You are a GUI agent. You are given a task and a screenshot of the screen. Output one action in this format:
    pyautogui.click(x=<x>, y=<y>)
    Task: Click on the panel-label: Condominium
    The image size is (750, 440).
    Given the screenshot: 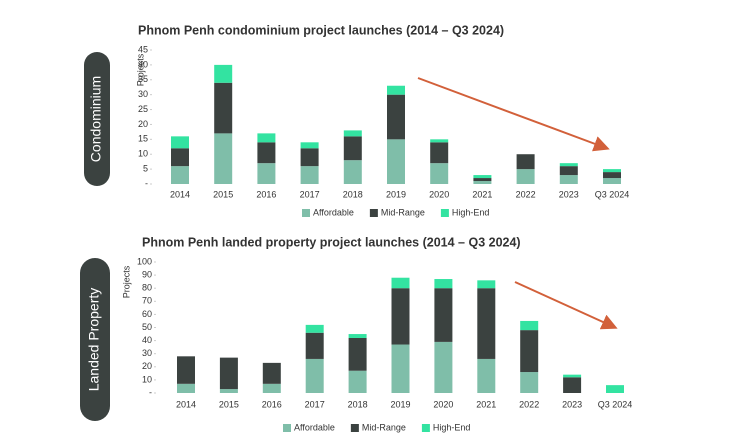 What is the action you would take?
    pyautogui.click(x=96, y=119)
    